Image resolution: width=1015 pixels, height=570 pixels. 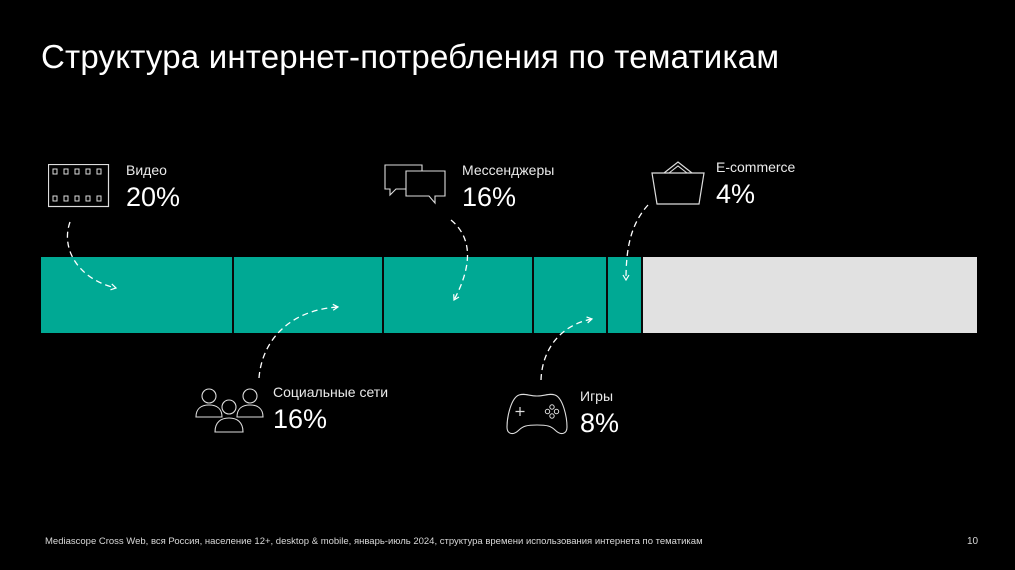 What do you see at coordinates (537, 414) in the screenshot?
I see `gamepad-icon` at bounding box center [537, 414].